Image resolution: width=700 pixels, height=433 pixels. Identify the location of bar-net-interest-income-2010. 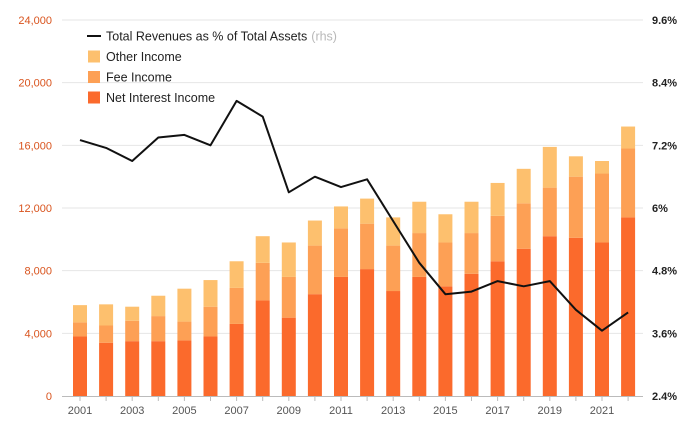
(314, 345).